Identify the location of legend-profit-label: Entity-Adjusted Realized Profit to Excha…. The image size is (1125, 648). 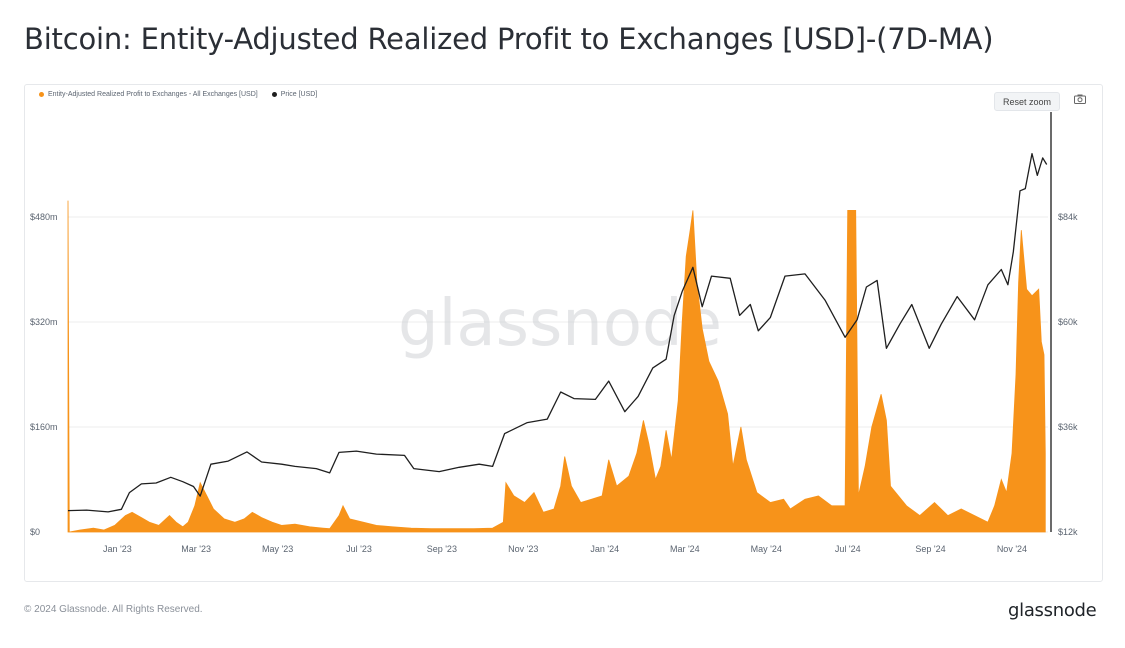
(153, 94).